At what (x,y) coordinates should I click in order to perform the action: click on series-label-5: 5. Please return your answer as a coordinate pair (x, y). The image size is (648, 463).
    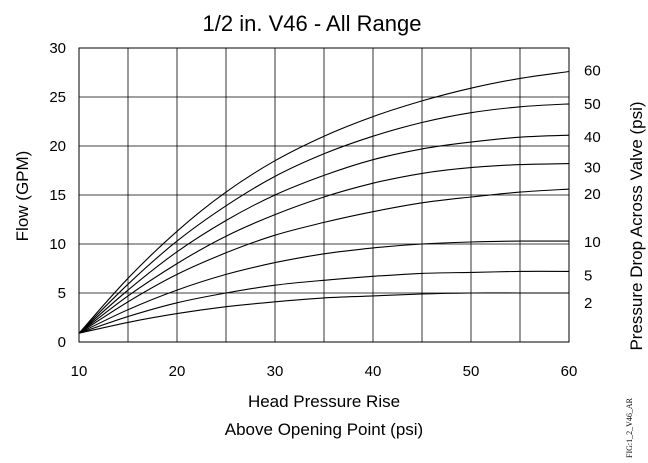
    Looking at the image, I should click on (588, 275).